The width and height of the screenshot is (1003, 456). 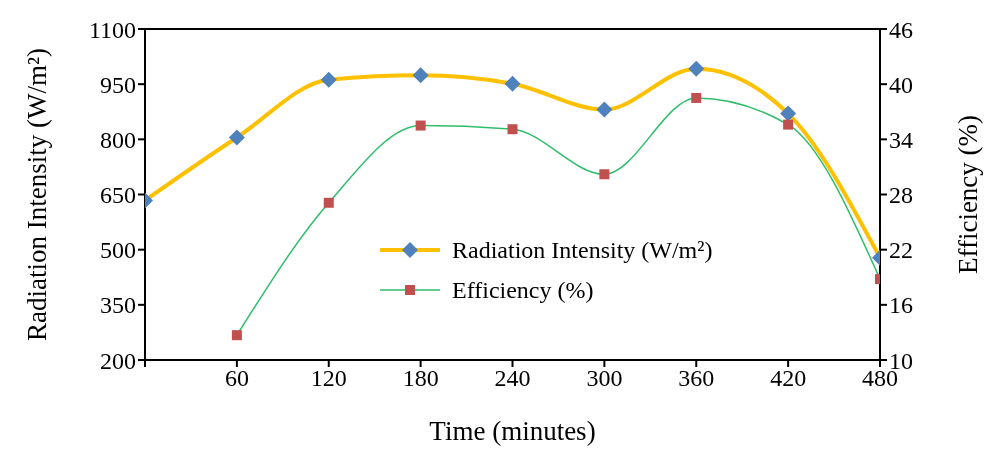 I want to click on y-tick-label: 500, so click(x=118, y=250).